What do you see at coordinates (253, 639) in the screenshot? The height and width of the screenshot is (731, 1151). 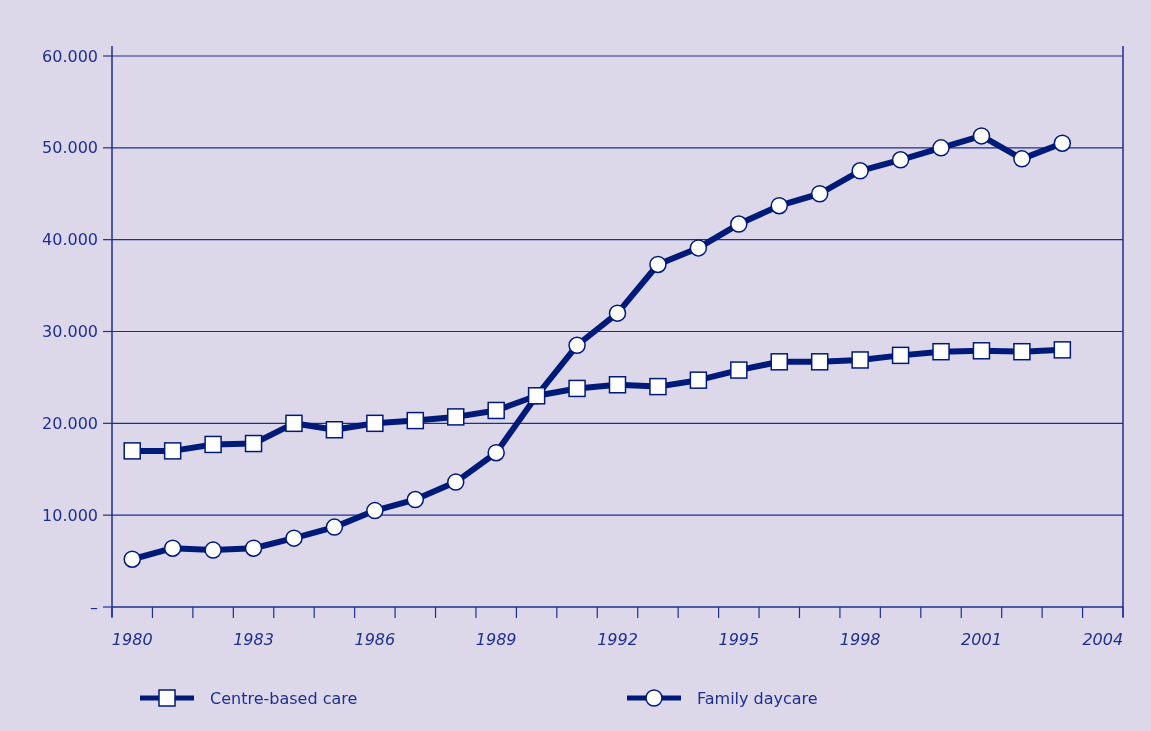 I see `x-tick-label: 1983` at bounding box center [253, 639].